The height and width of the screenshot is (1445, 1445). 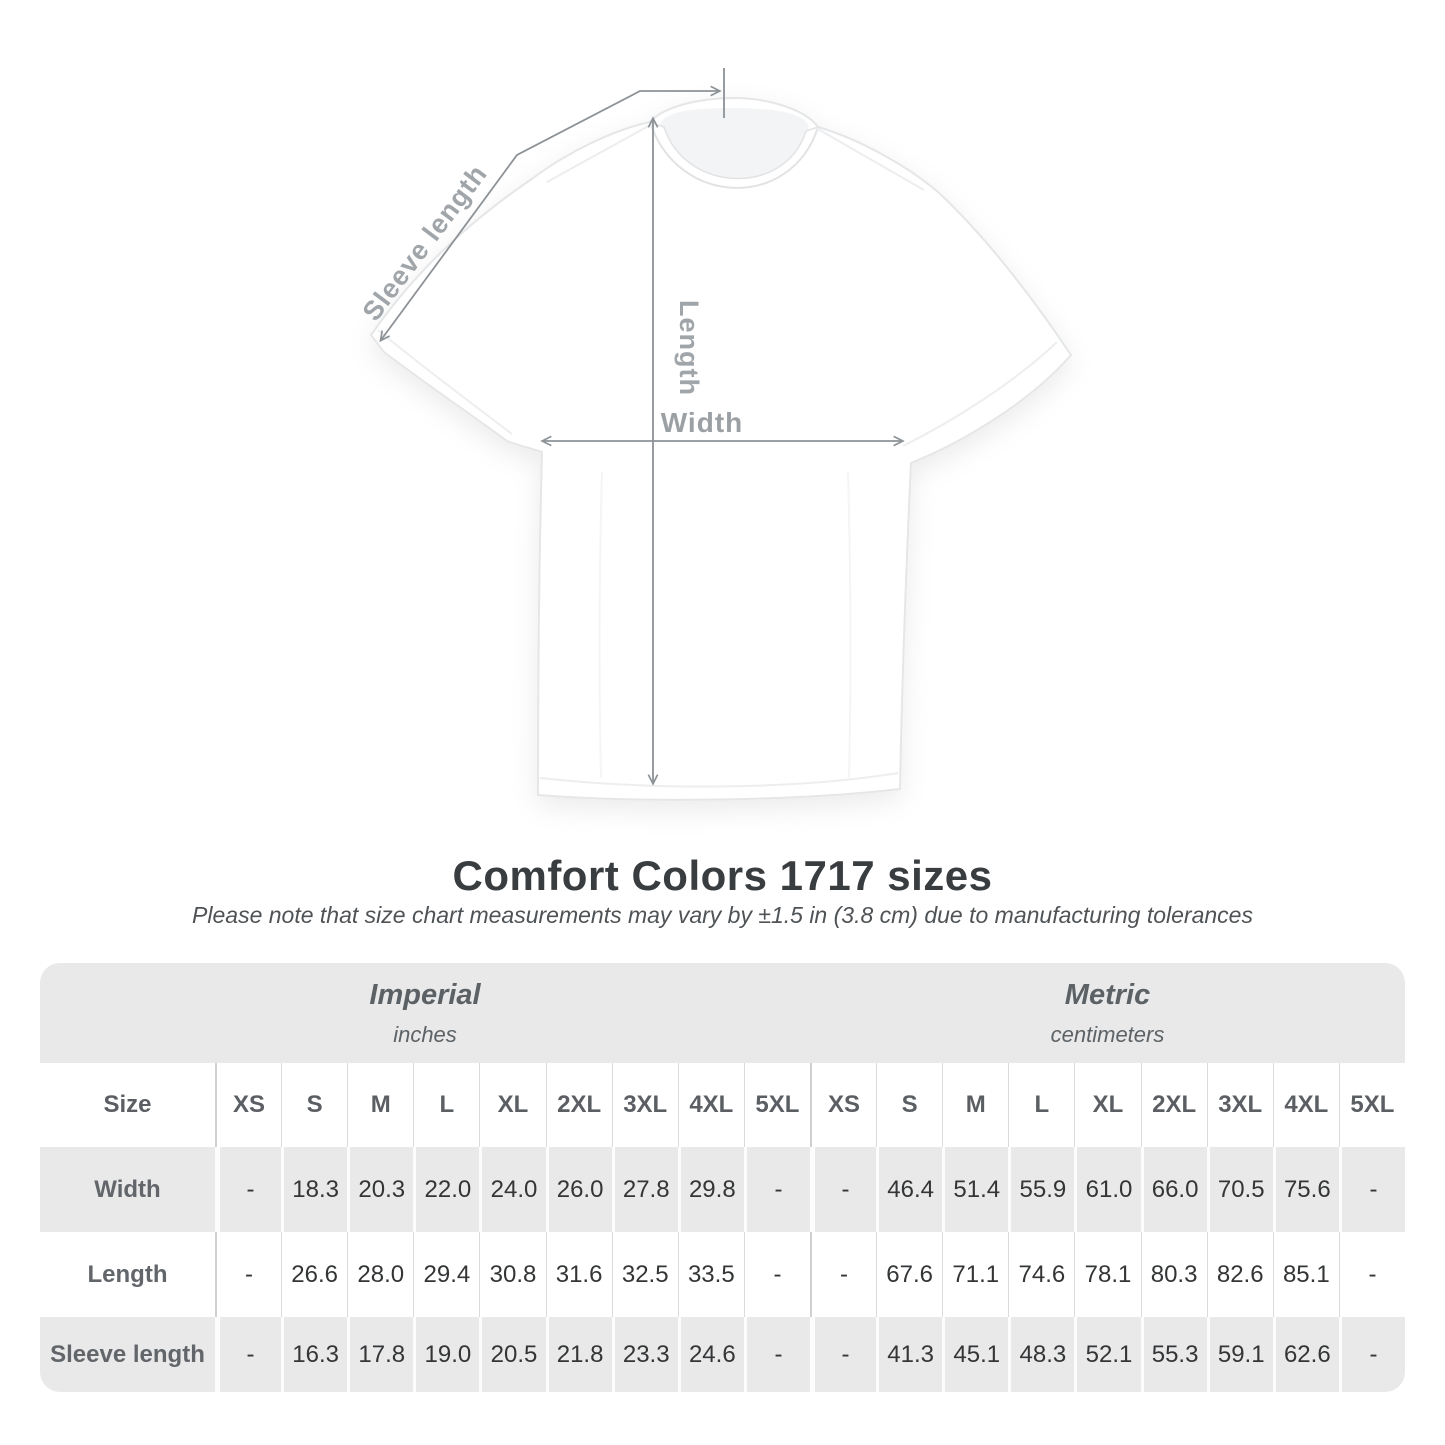 What do you see at coordinates (1305, 1189) in the screenshot?
I see `cell-width-metric-4xl: 75.6` at bounding box center [1305, 1189].